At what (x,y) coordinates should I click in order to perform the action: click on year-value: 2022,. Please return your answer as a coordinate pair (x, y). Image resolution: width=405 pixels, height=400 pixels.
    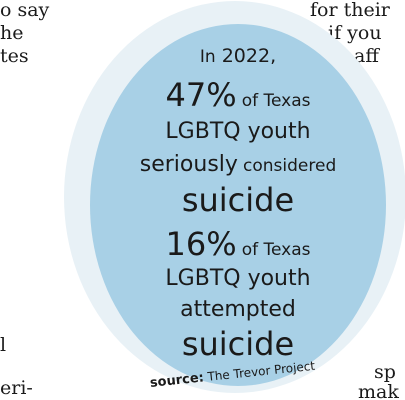
    Looking at the image, I should click on (249, 56).